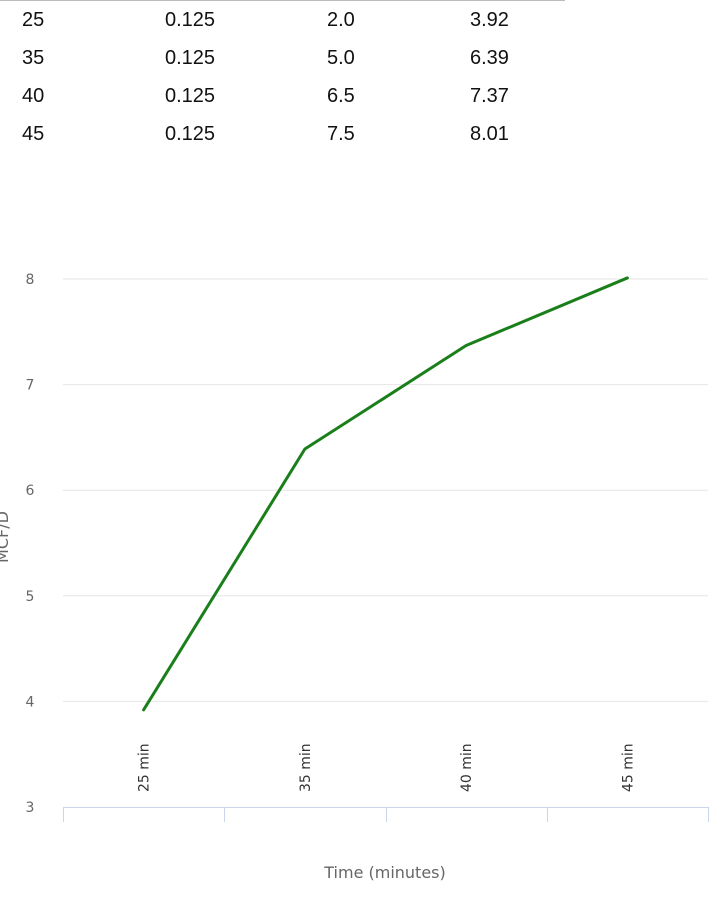 The image size is (715, 915). What do you see at coordinates (628, 767) in the screenshot?
I see `x-tick-label: 45 min` at bounding box center [628, 767].